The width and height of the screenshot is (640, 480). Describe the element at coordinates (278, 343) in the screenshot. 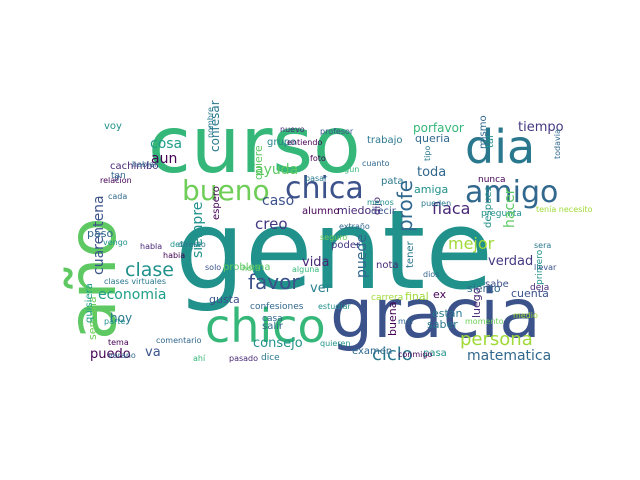

I see `cloud-word: consejo` at that location.